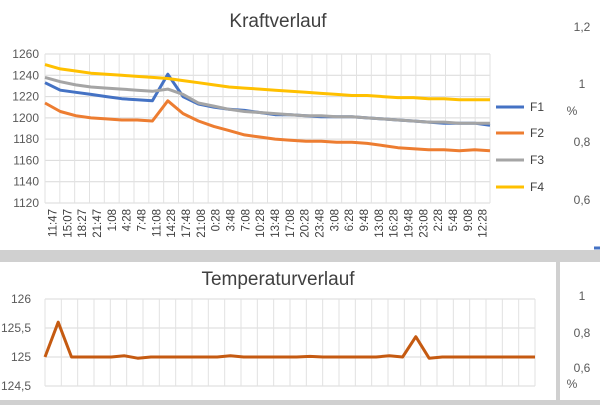  I want to click on force-chart-title: Kraftverlauf, so click(278, 21).